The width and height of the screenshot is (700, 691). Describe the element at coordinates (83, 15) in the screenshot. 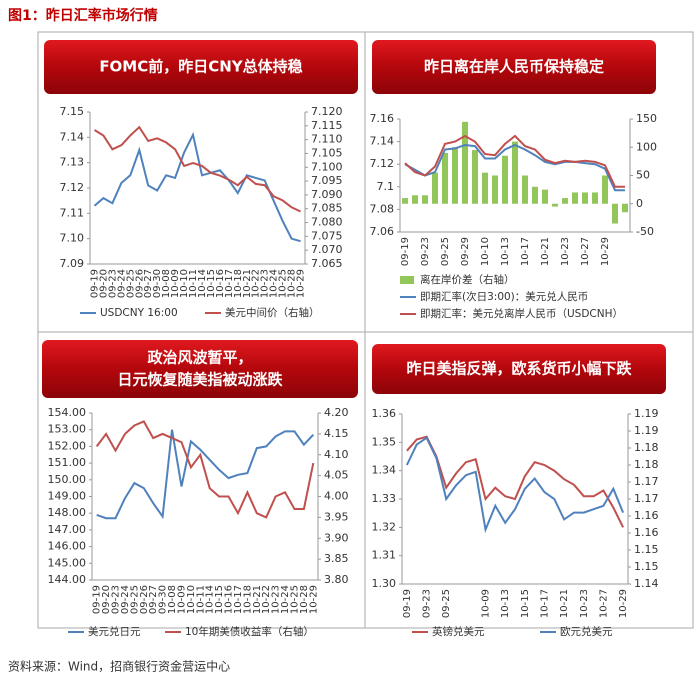

I see `figure-title: 图1：昨日汇率市场行情` at that location.